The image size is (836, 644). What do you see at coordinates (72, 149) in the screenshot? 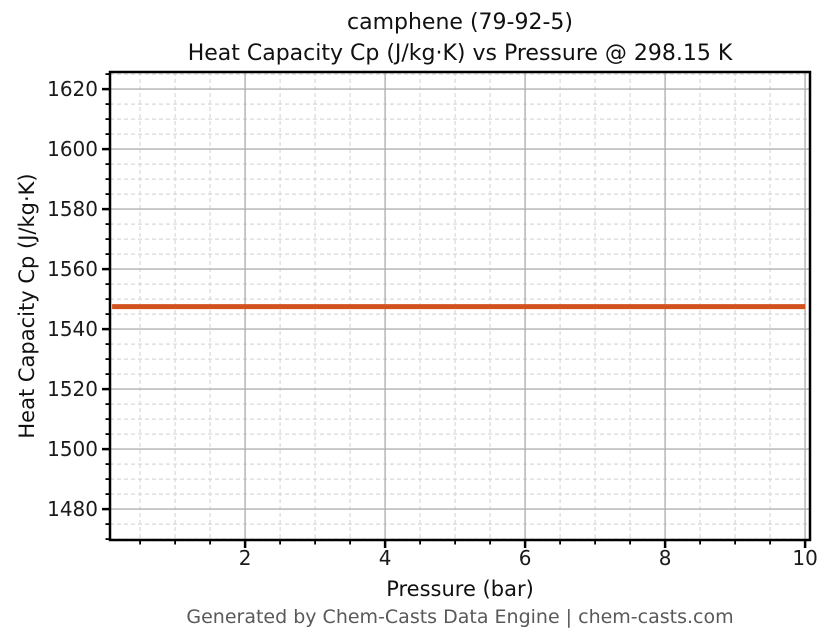
I see `y-tick-label: 1600` at bounding box center [72, 149].